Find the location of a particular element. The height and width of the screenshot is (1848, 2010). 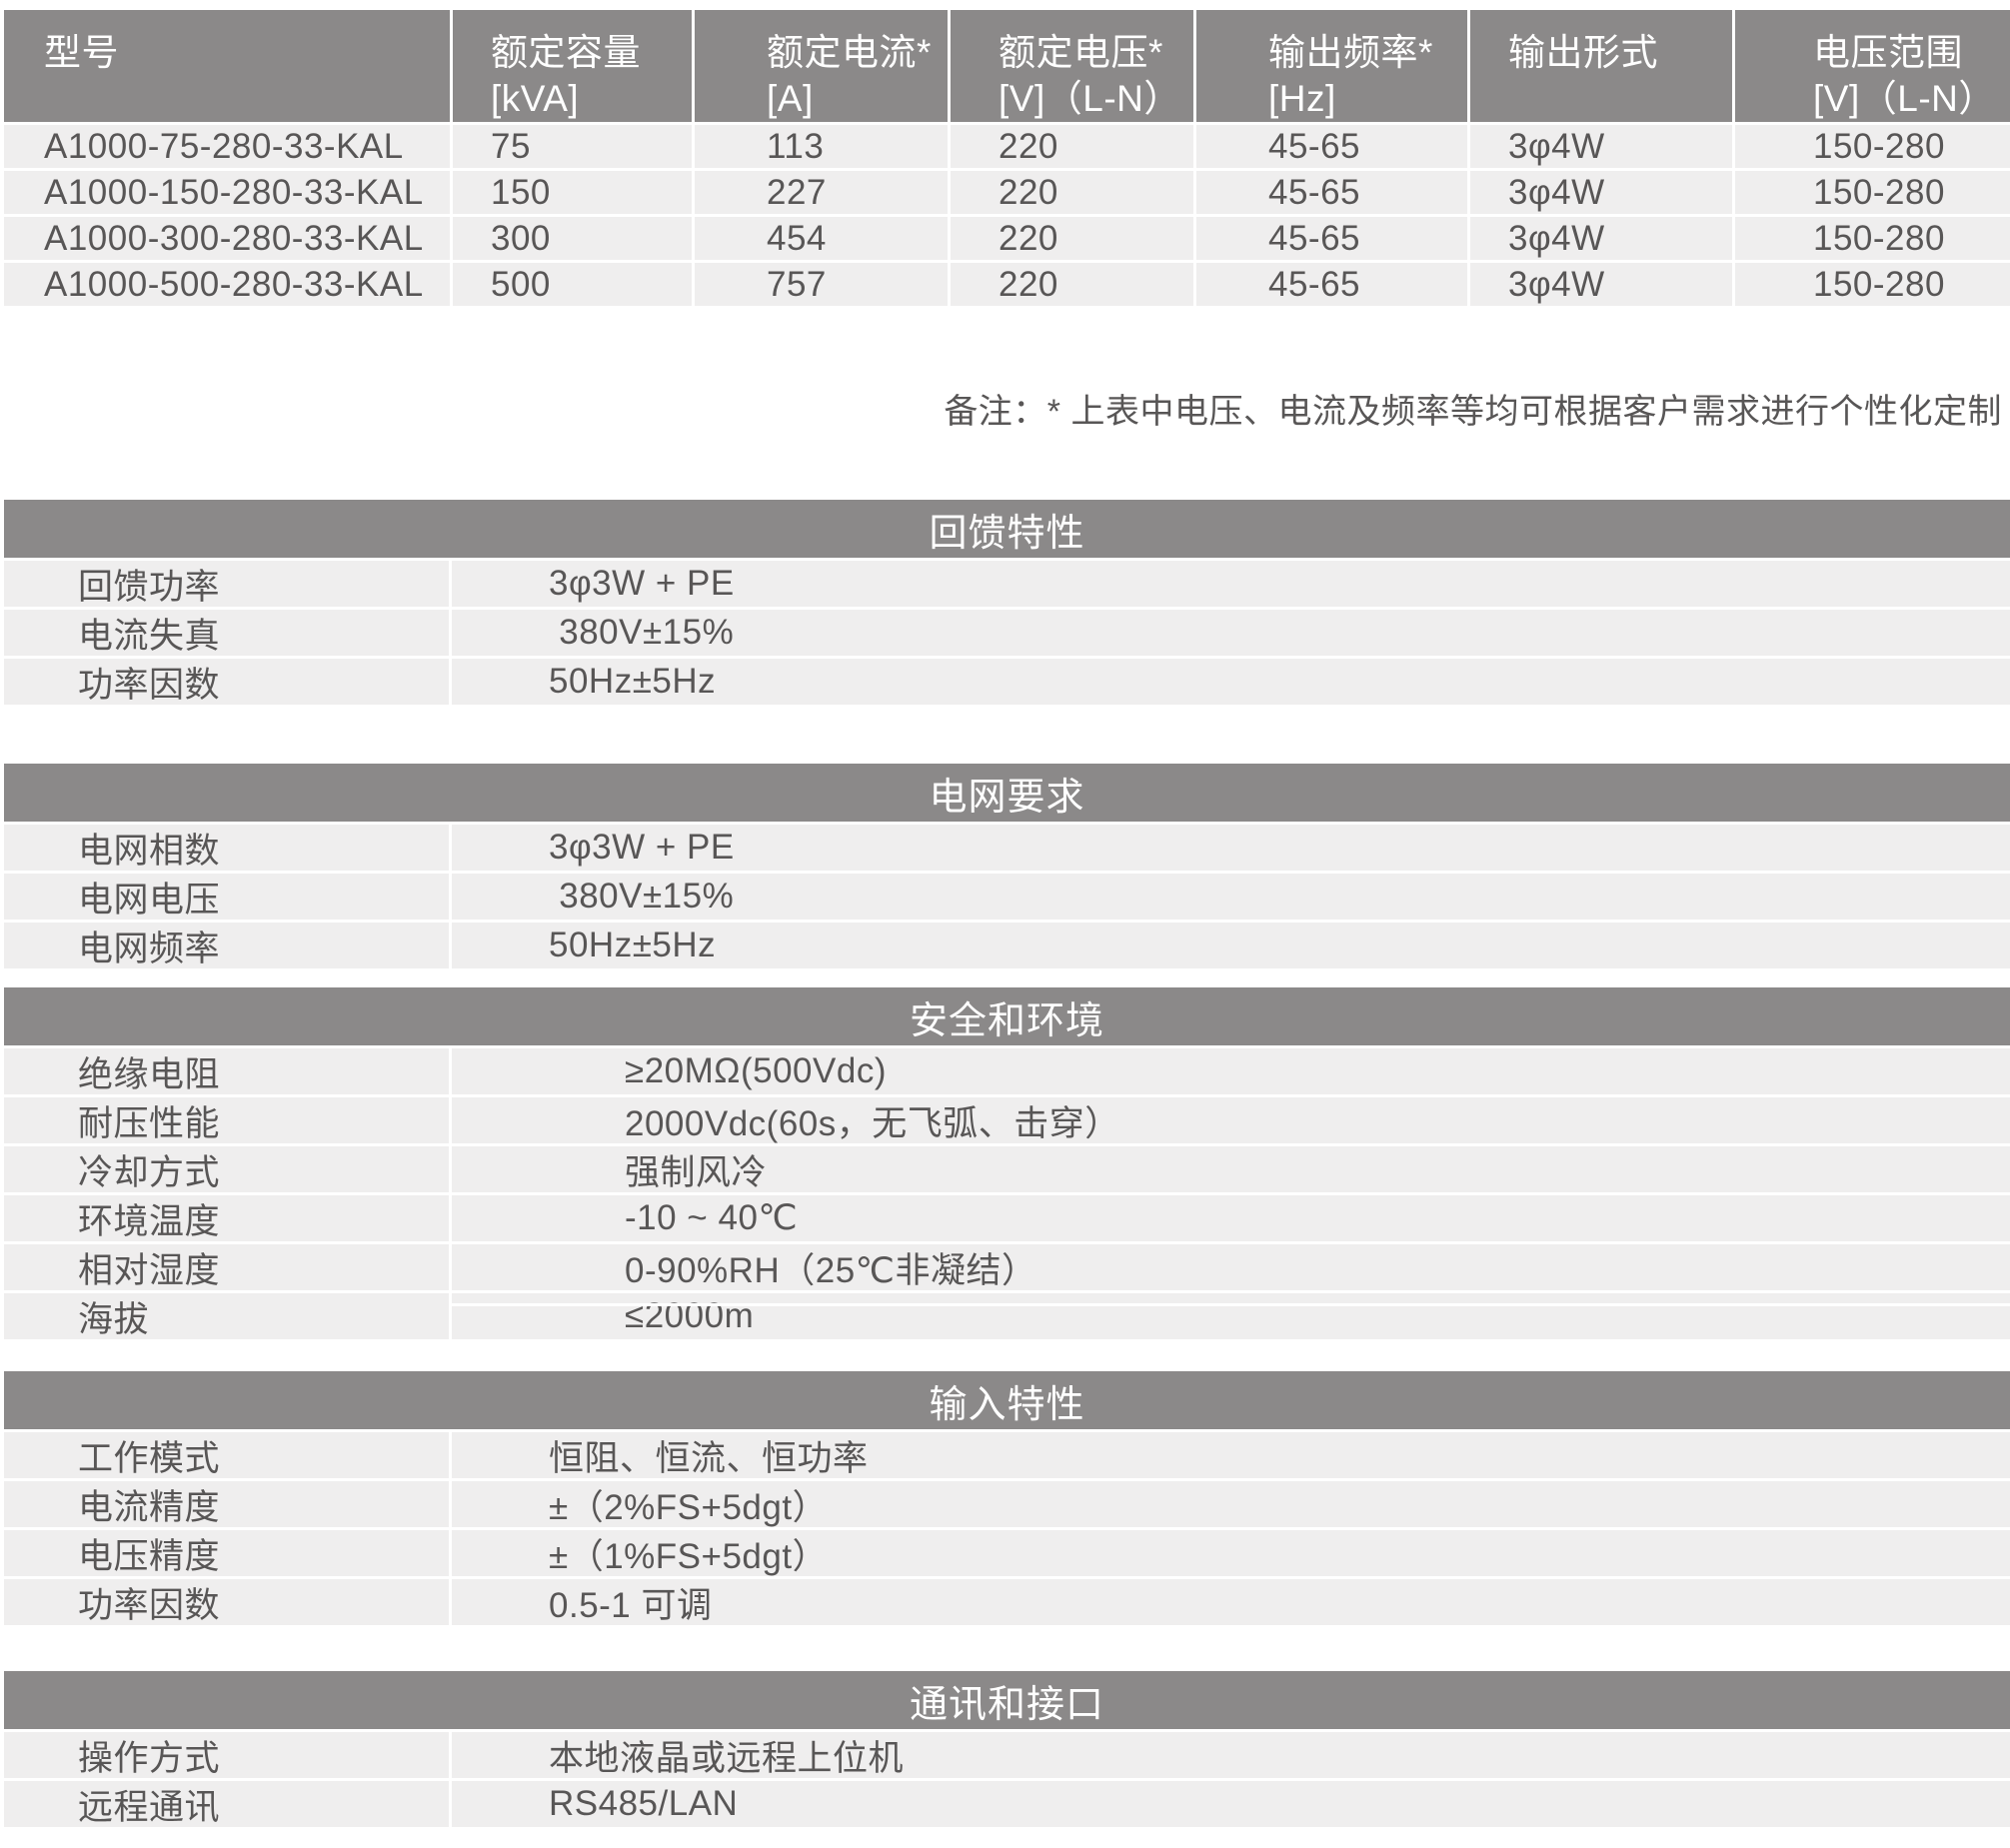

model-cell: A1000-500-280-33-KAL is located at coordinates (227, 283).